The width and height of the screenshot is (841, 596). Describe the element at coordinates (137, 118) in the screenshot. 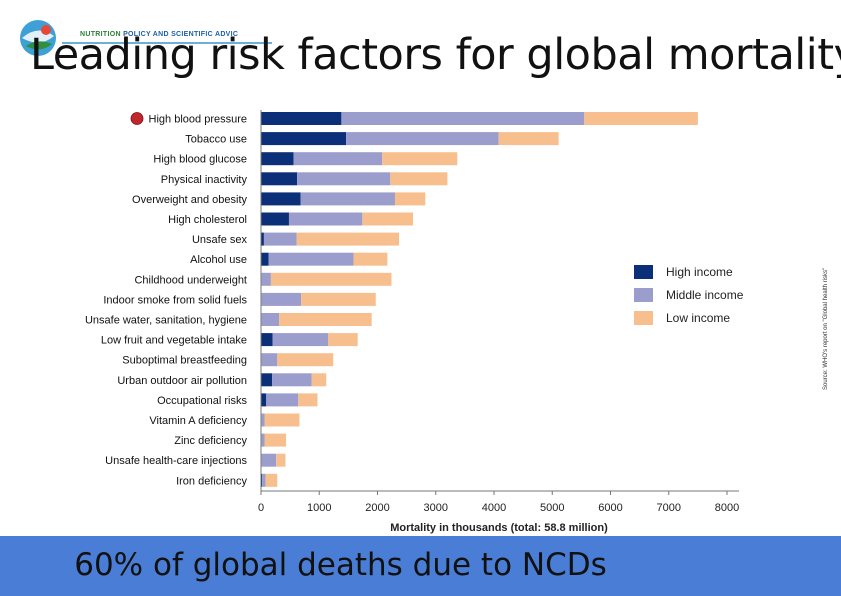

I see `highlight-marker` at that location.